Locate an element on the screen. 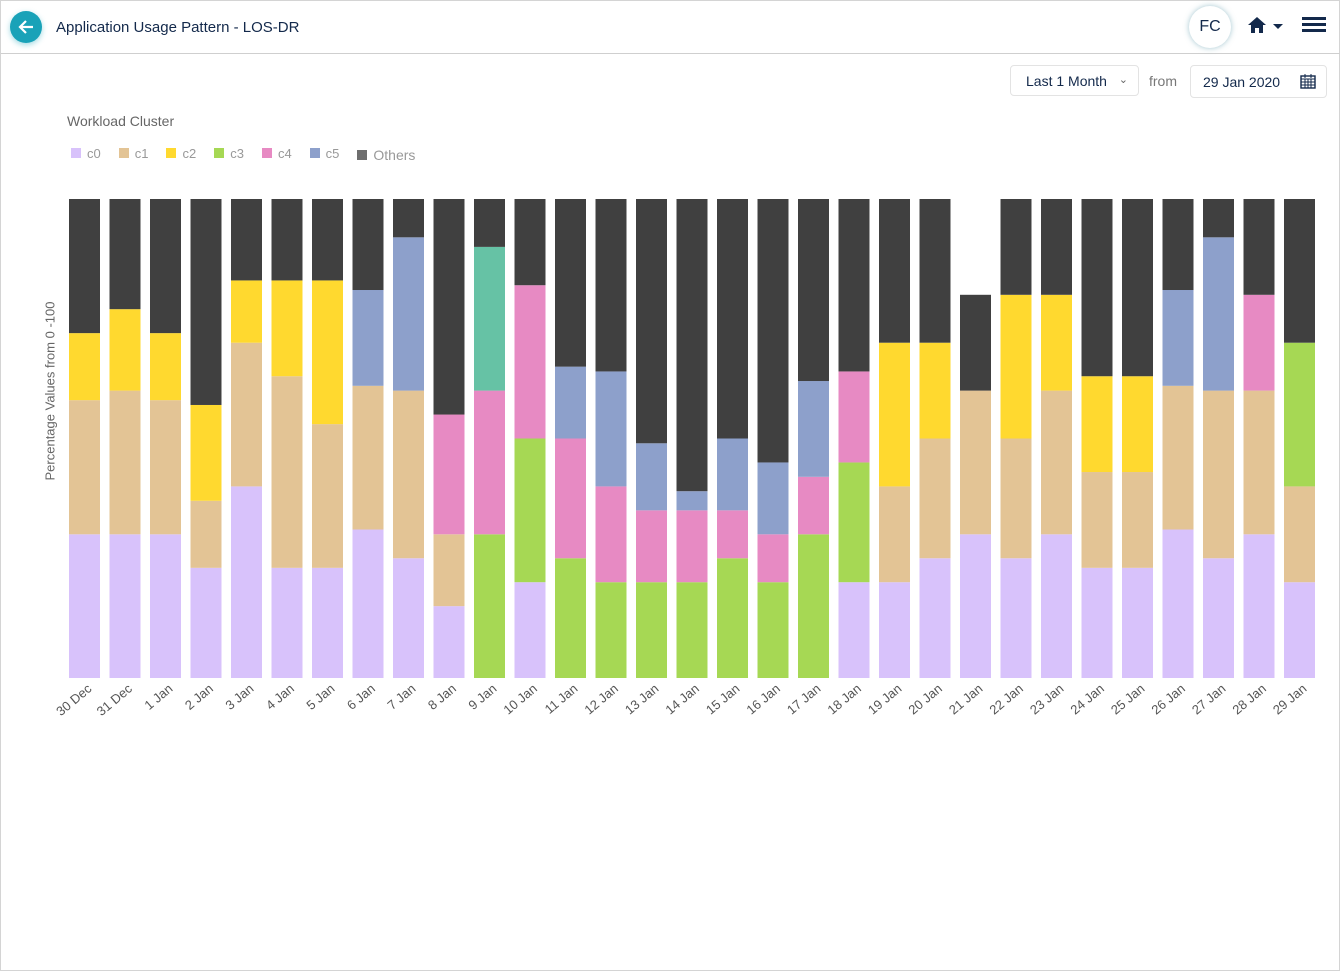 The height and width of the screenshot is (971, 1340). home-menu-button is located at coordinates (1267, 28).